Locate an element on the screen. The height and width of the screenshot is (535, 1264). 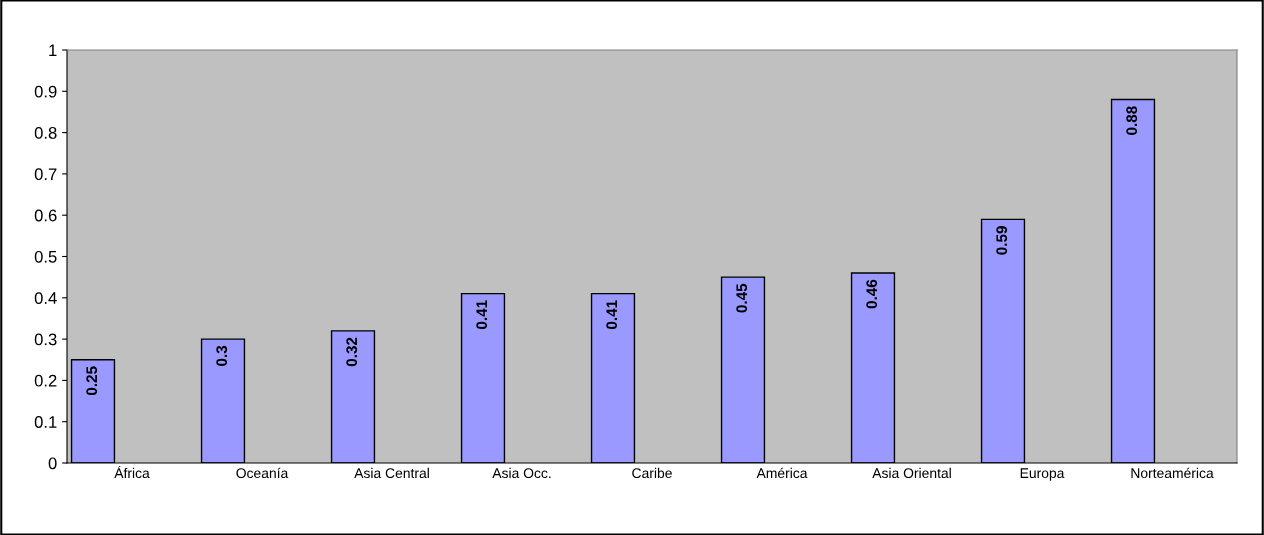
data-label: 0.3 is located at coordinates (222, 355).